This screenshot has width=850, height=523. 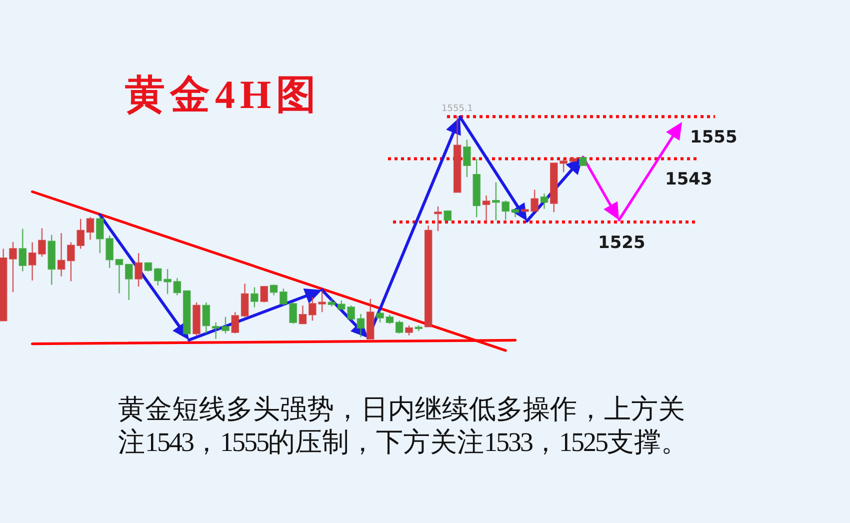 What do you see at coordinates (458, 109) in the screenshot?
I see `annotation: 1555.1` at bounding box center [458, 109].